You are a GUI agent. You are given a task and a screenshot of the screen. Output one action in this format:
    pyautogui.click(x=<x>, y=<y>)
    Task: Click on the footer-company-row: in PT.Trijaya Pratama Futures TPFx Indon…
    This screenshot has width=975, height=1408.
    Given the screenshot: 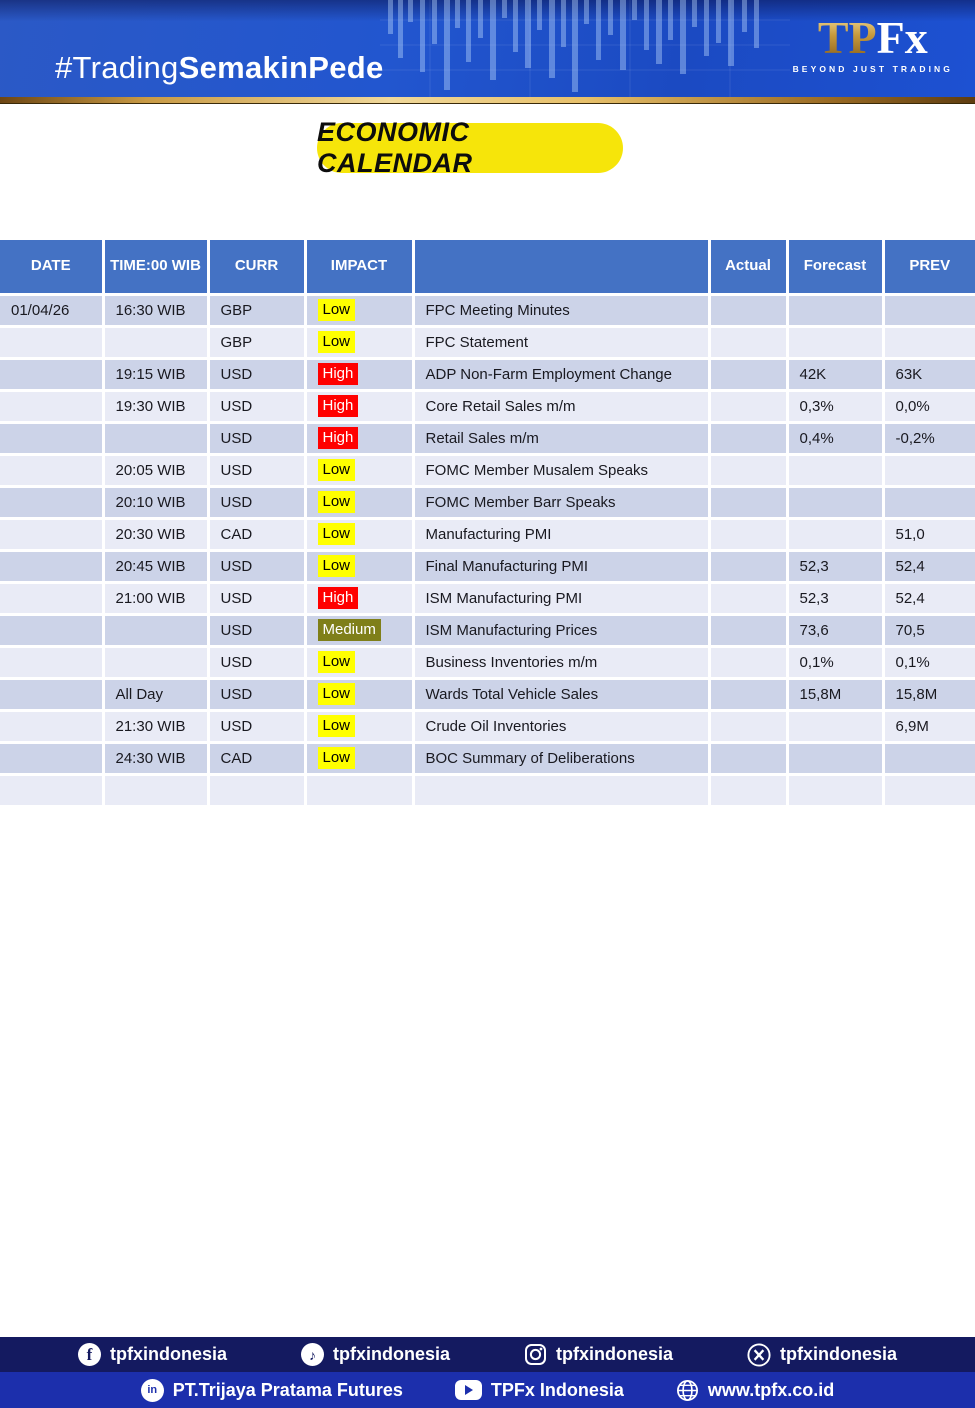 What is the action you would take?
    pyautogui.click(x=487, y=1390)
    